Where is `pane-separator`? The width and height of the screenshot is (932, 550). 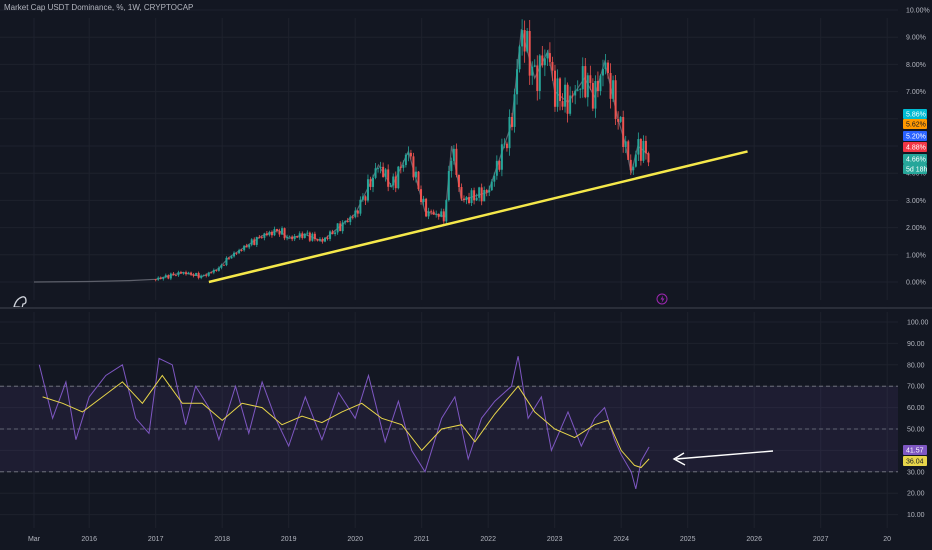 pane-separator is located at coordinates (466, 308).